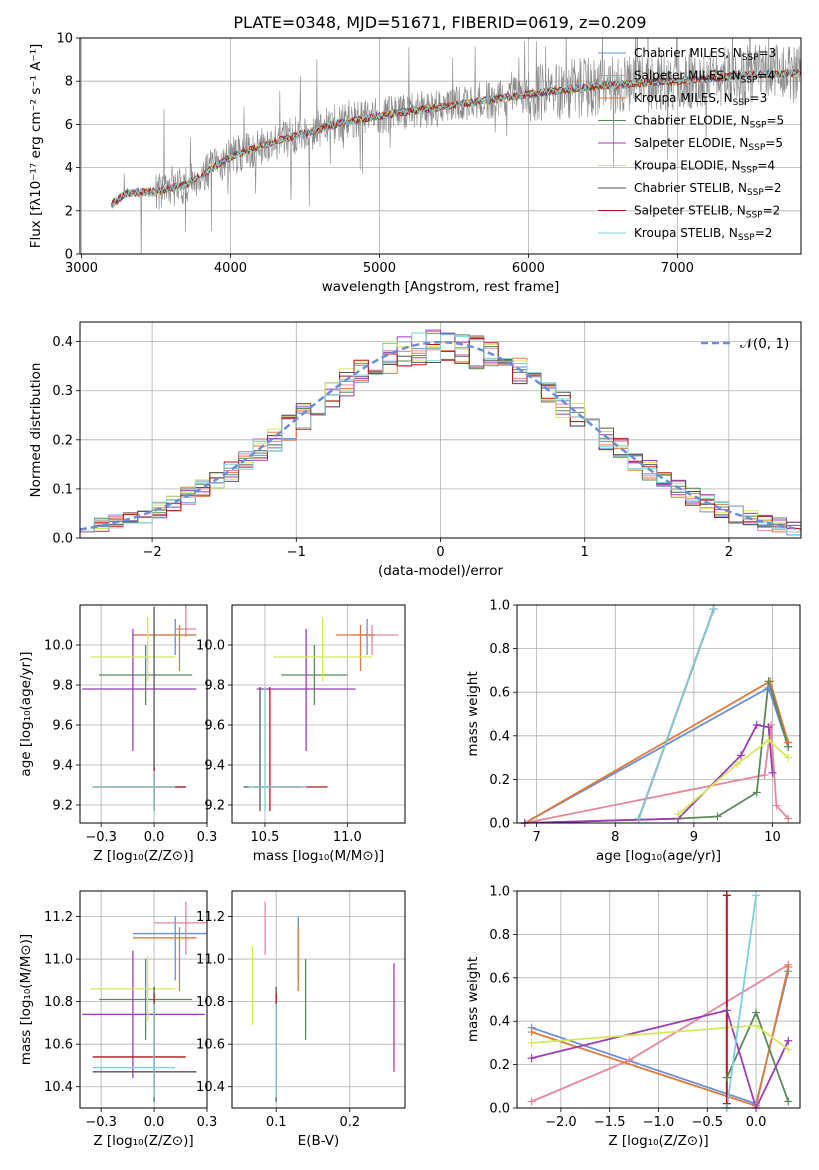  I want to click on tick-label-x: 0.3, so click(207, 1122).